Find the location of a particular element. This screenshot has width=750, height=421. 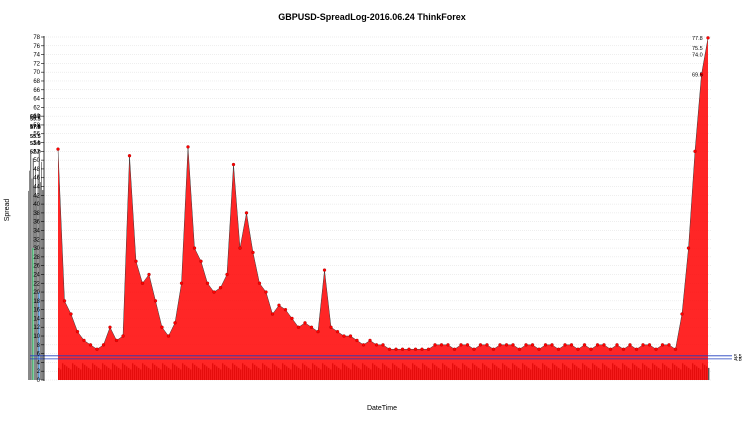

y-tick-label: 22 is located at coordinates (36, 284).